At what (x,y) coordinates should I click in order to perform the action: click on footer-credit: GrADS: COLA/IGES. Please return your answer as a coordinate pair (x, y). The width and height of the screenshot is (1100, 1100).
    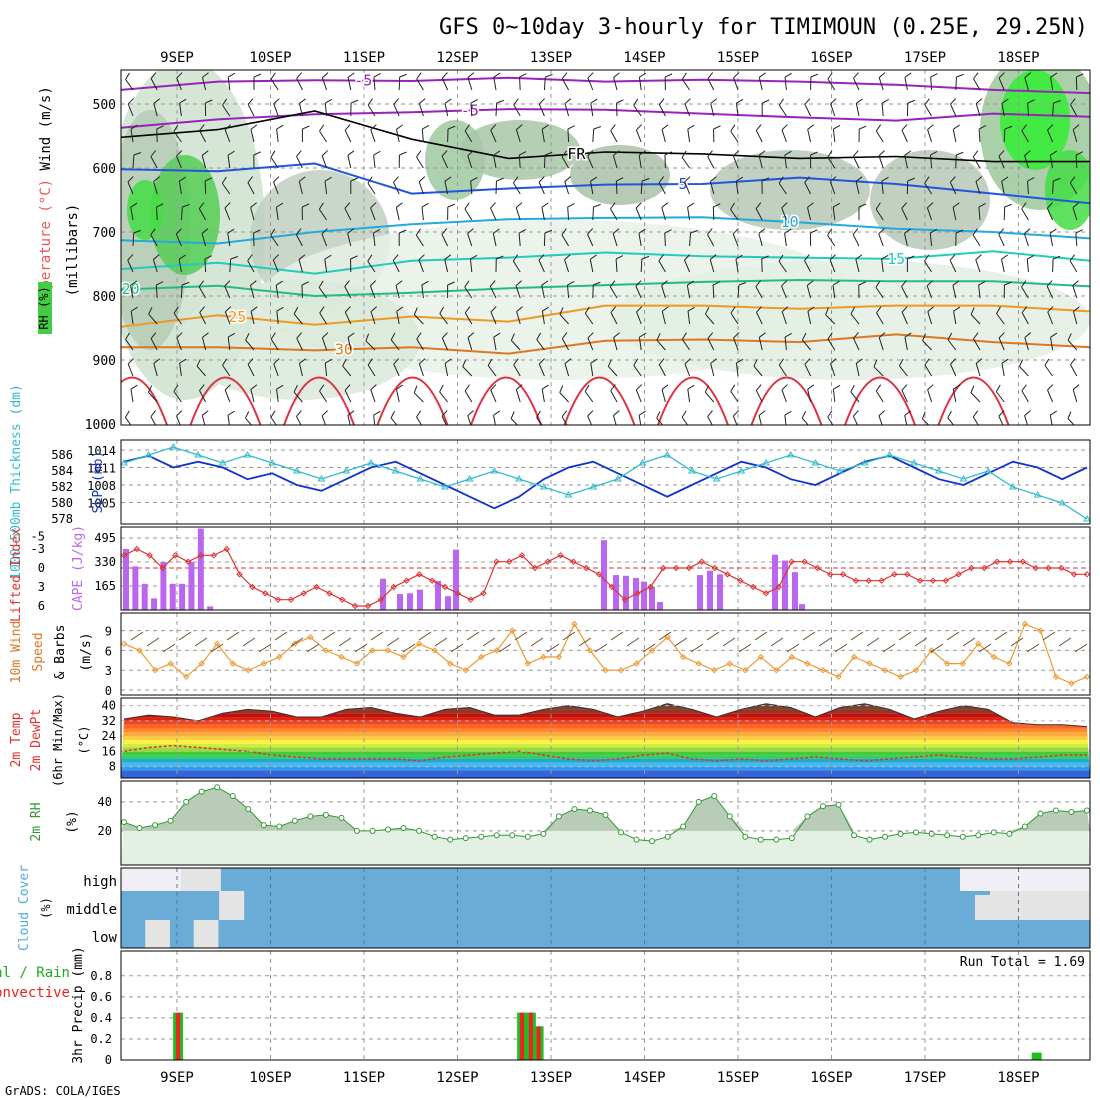
    Looking at the image, I should click on (63, 1091).